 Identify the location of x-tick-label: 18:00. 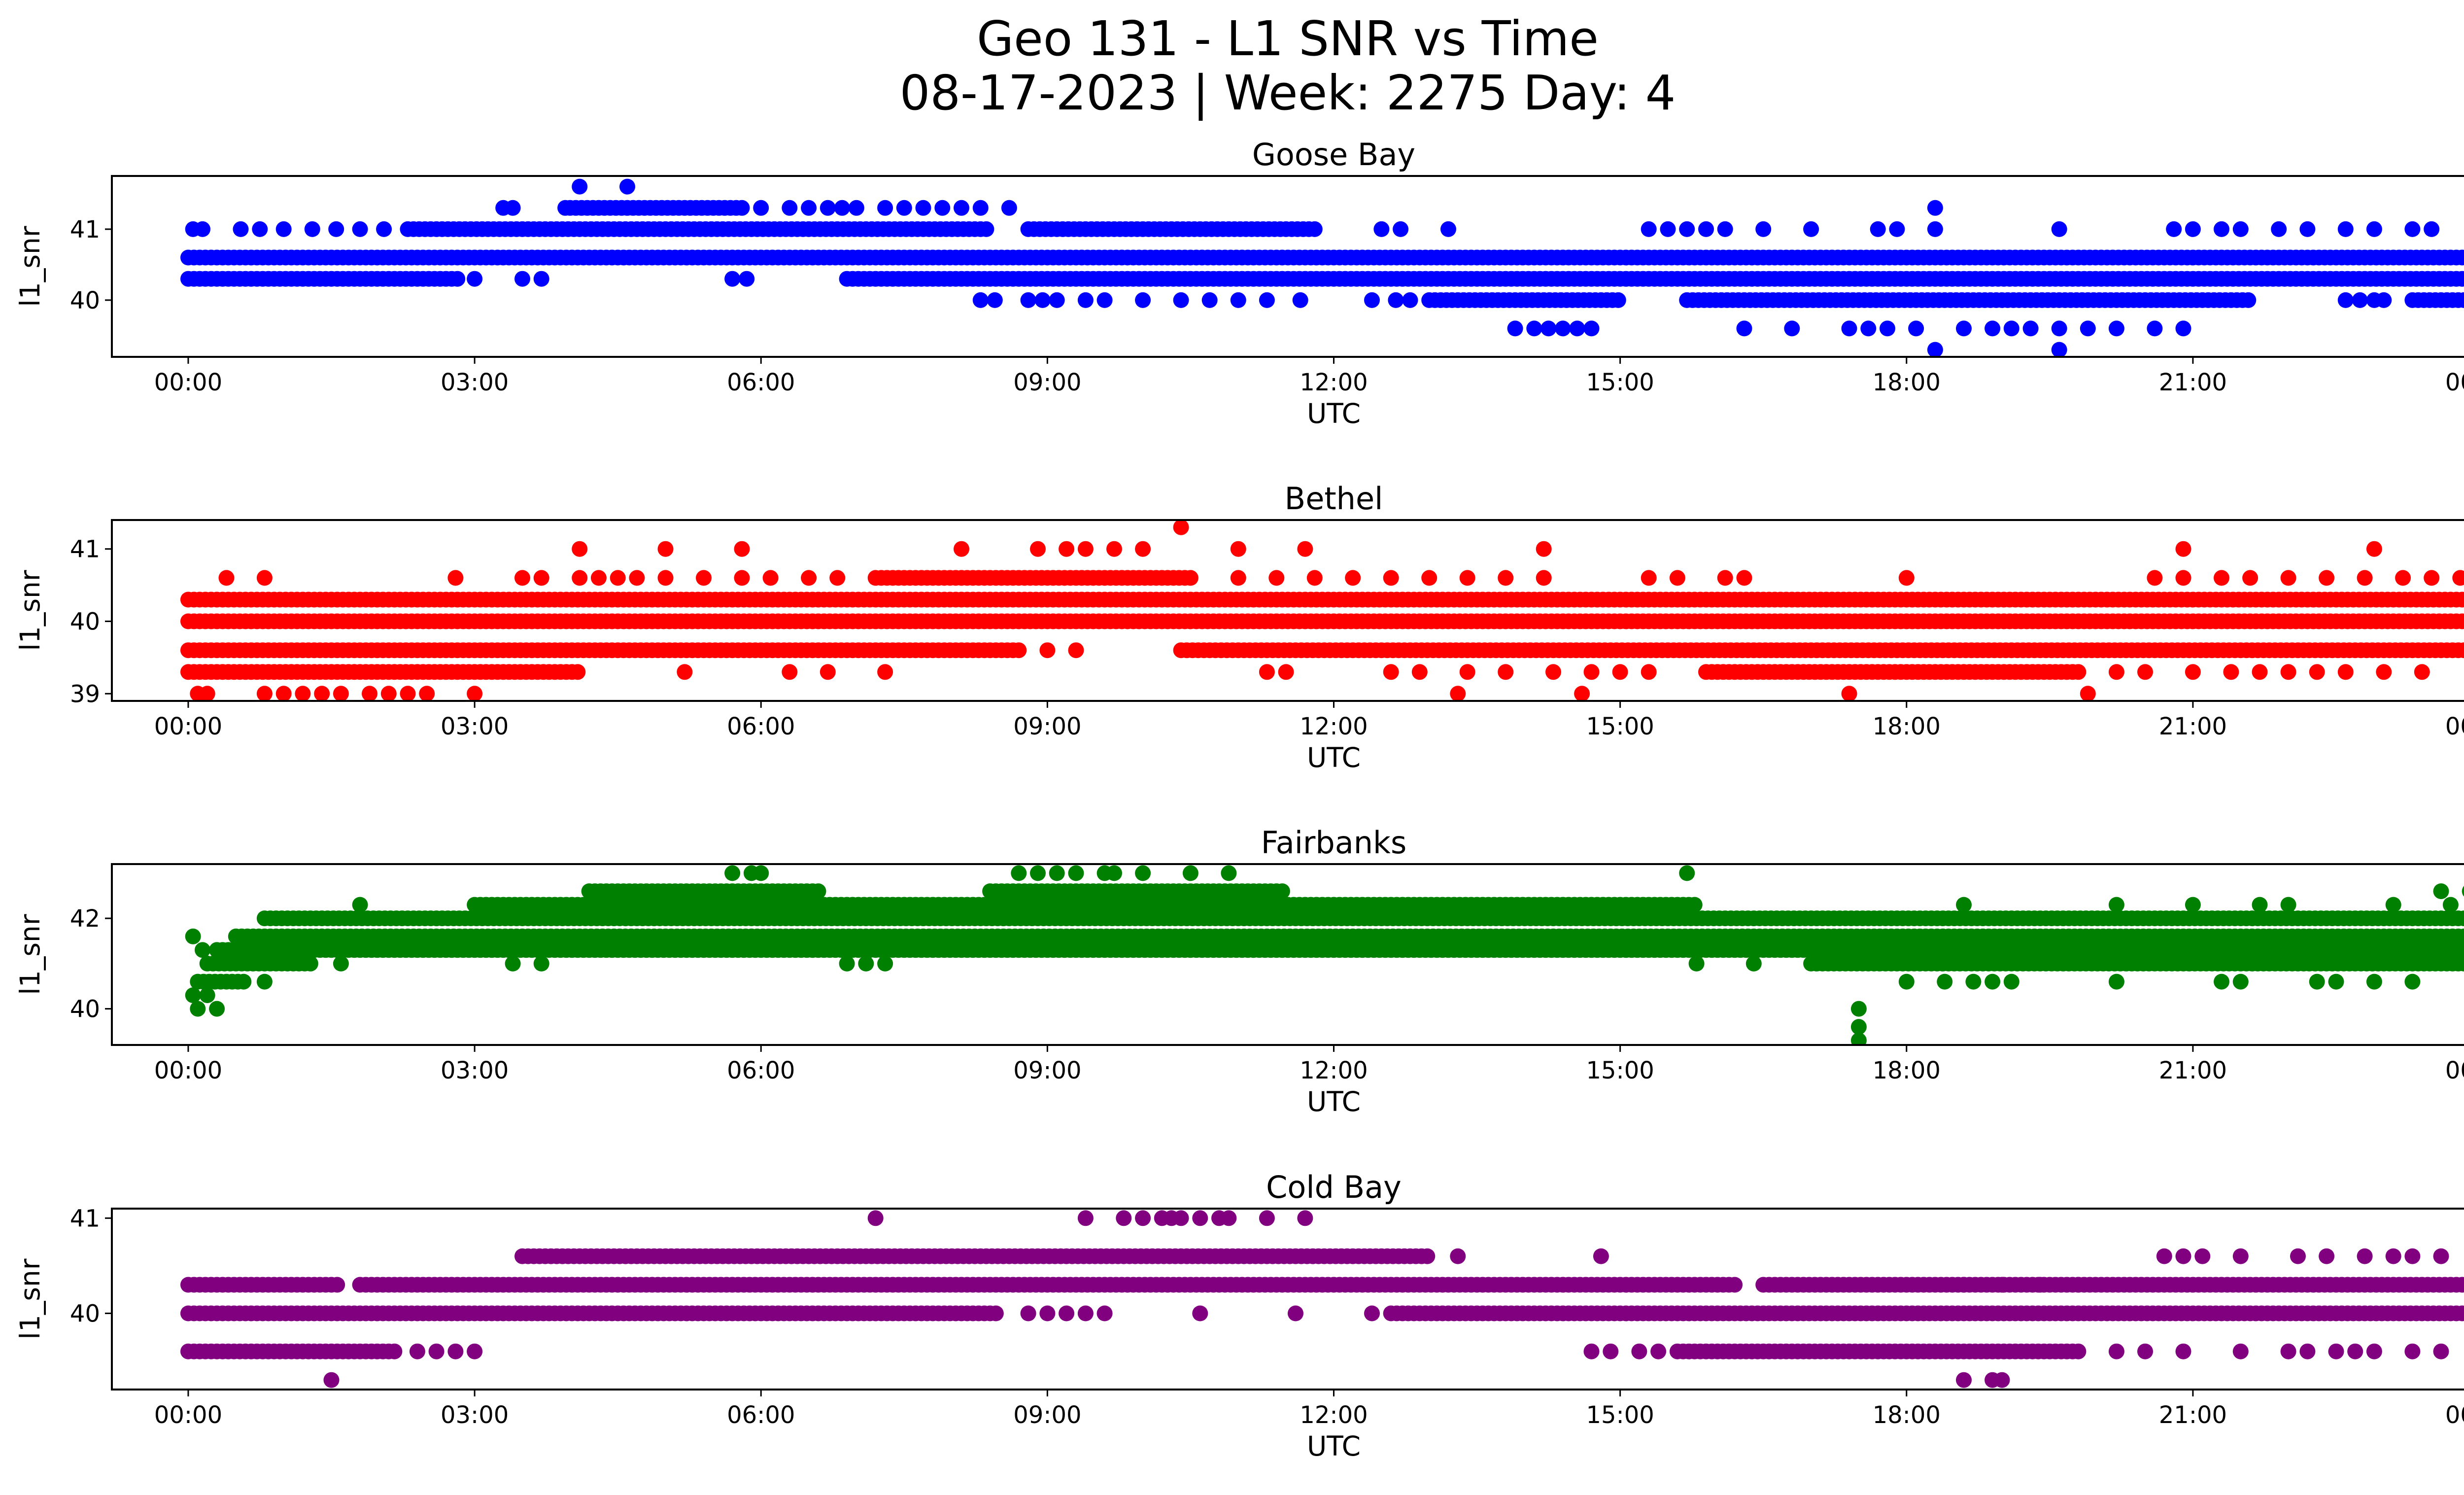
(1907, 1070).